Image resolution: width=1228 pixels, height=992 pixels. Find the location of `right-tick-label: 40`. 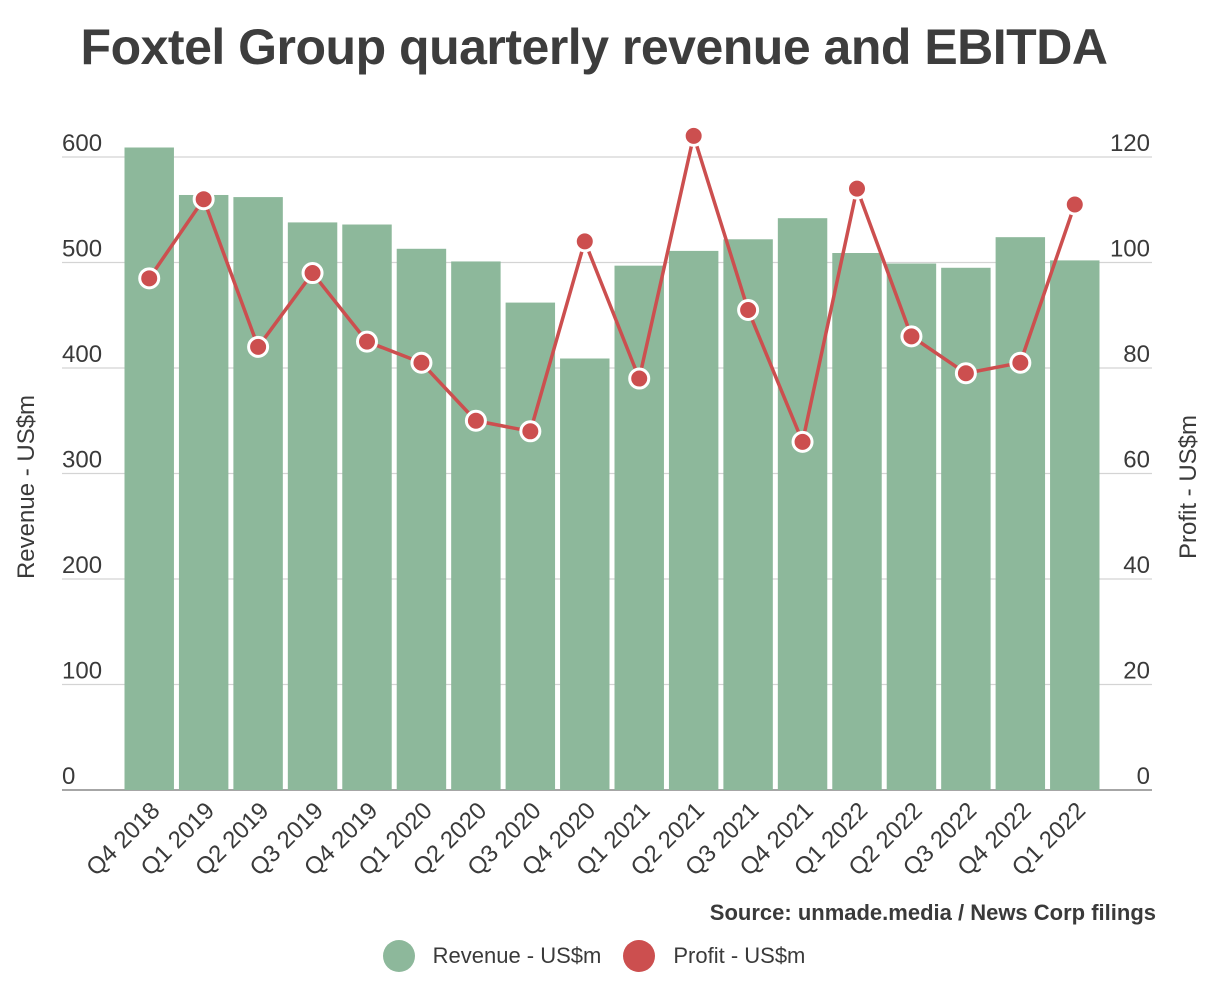

right-tick-label: 40 is located at coordinates (1136, 565).